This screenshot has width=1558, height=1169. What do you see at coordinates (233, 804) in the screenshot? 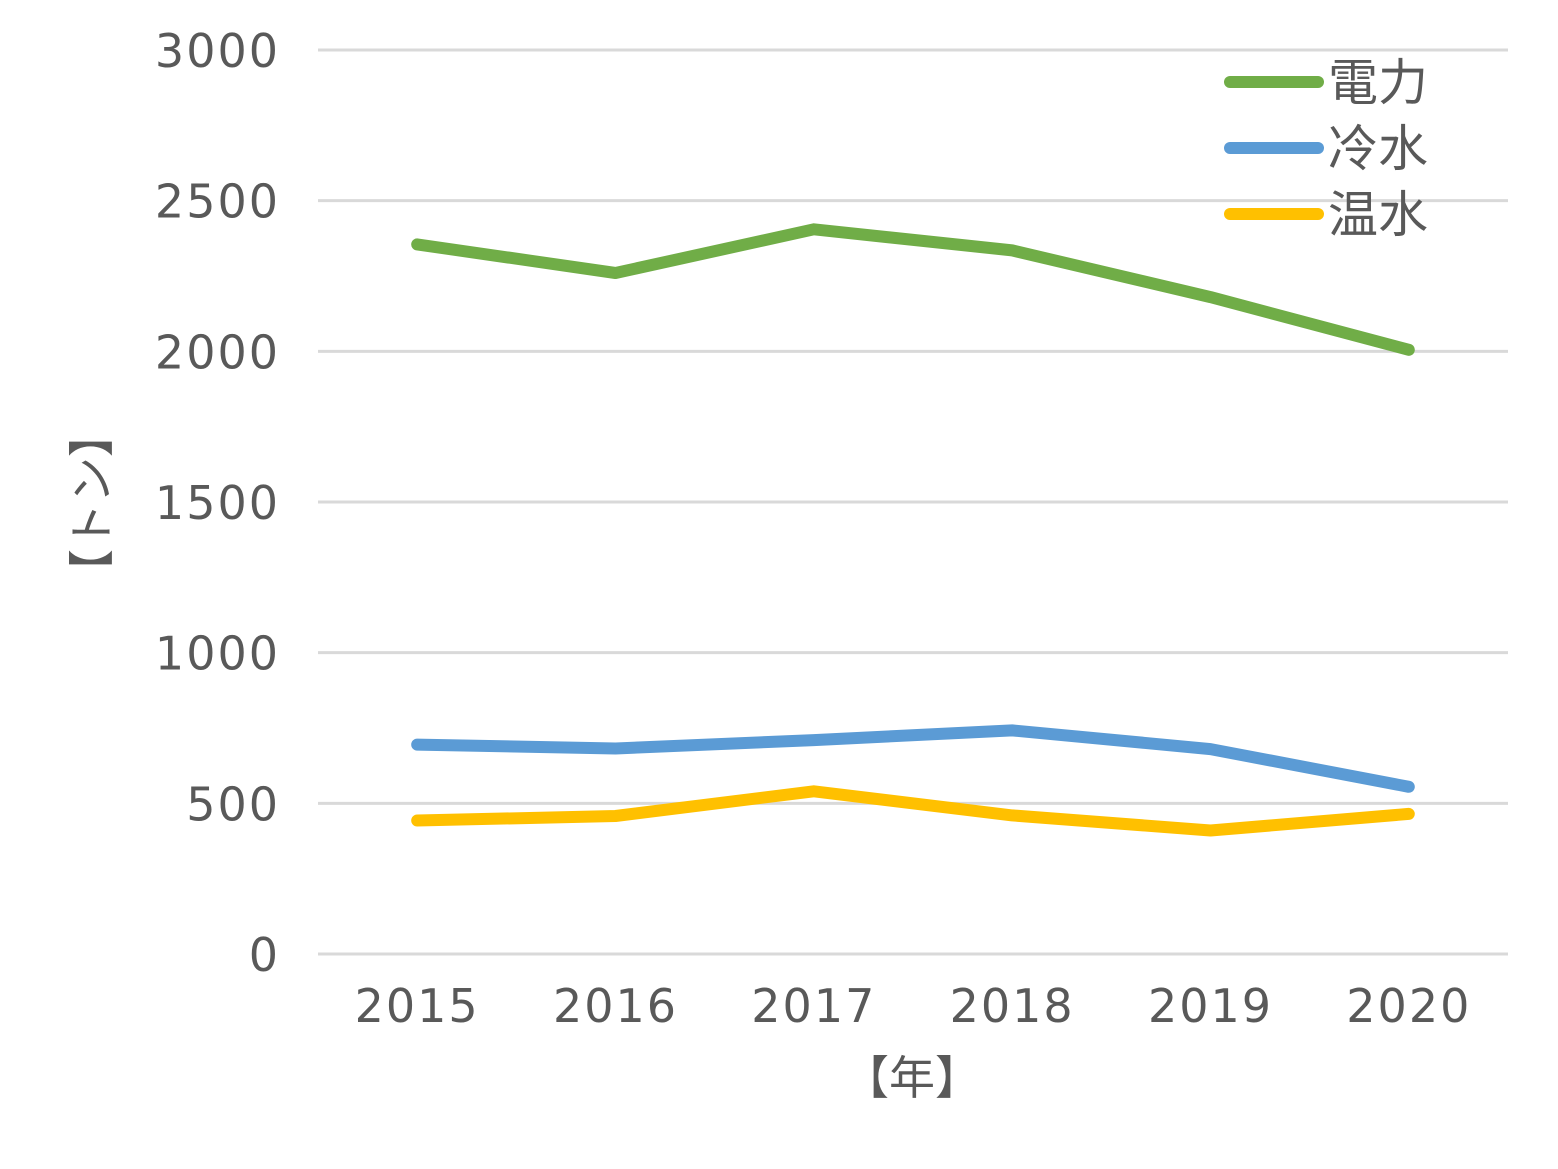
I see `y-tick-label: 500` at bounding box center [233, 804].